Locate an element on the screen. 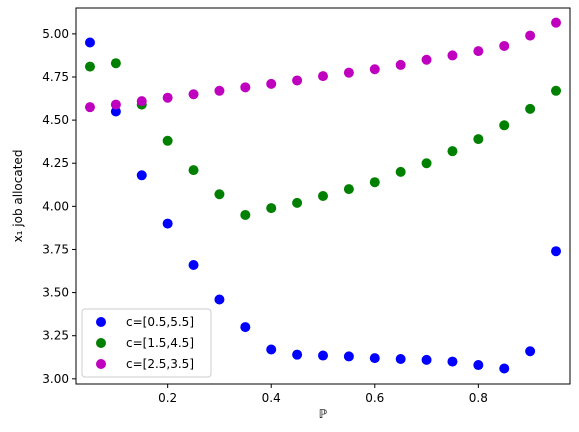 The height and width of the screenshot is (432, 579). legend-box is located at coordinates (146, 343).